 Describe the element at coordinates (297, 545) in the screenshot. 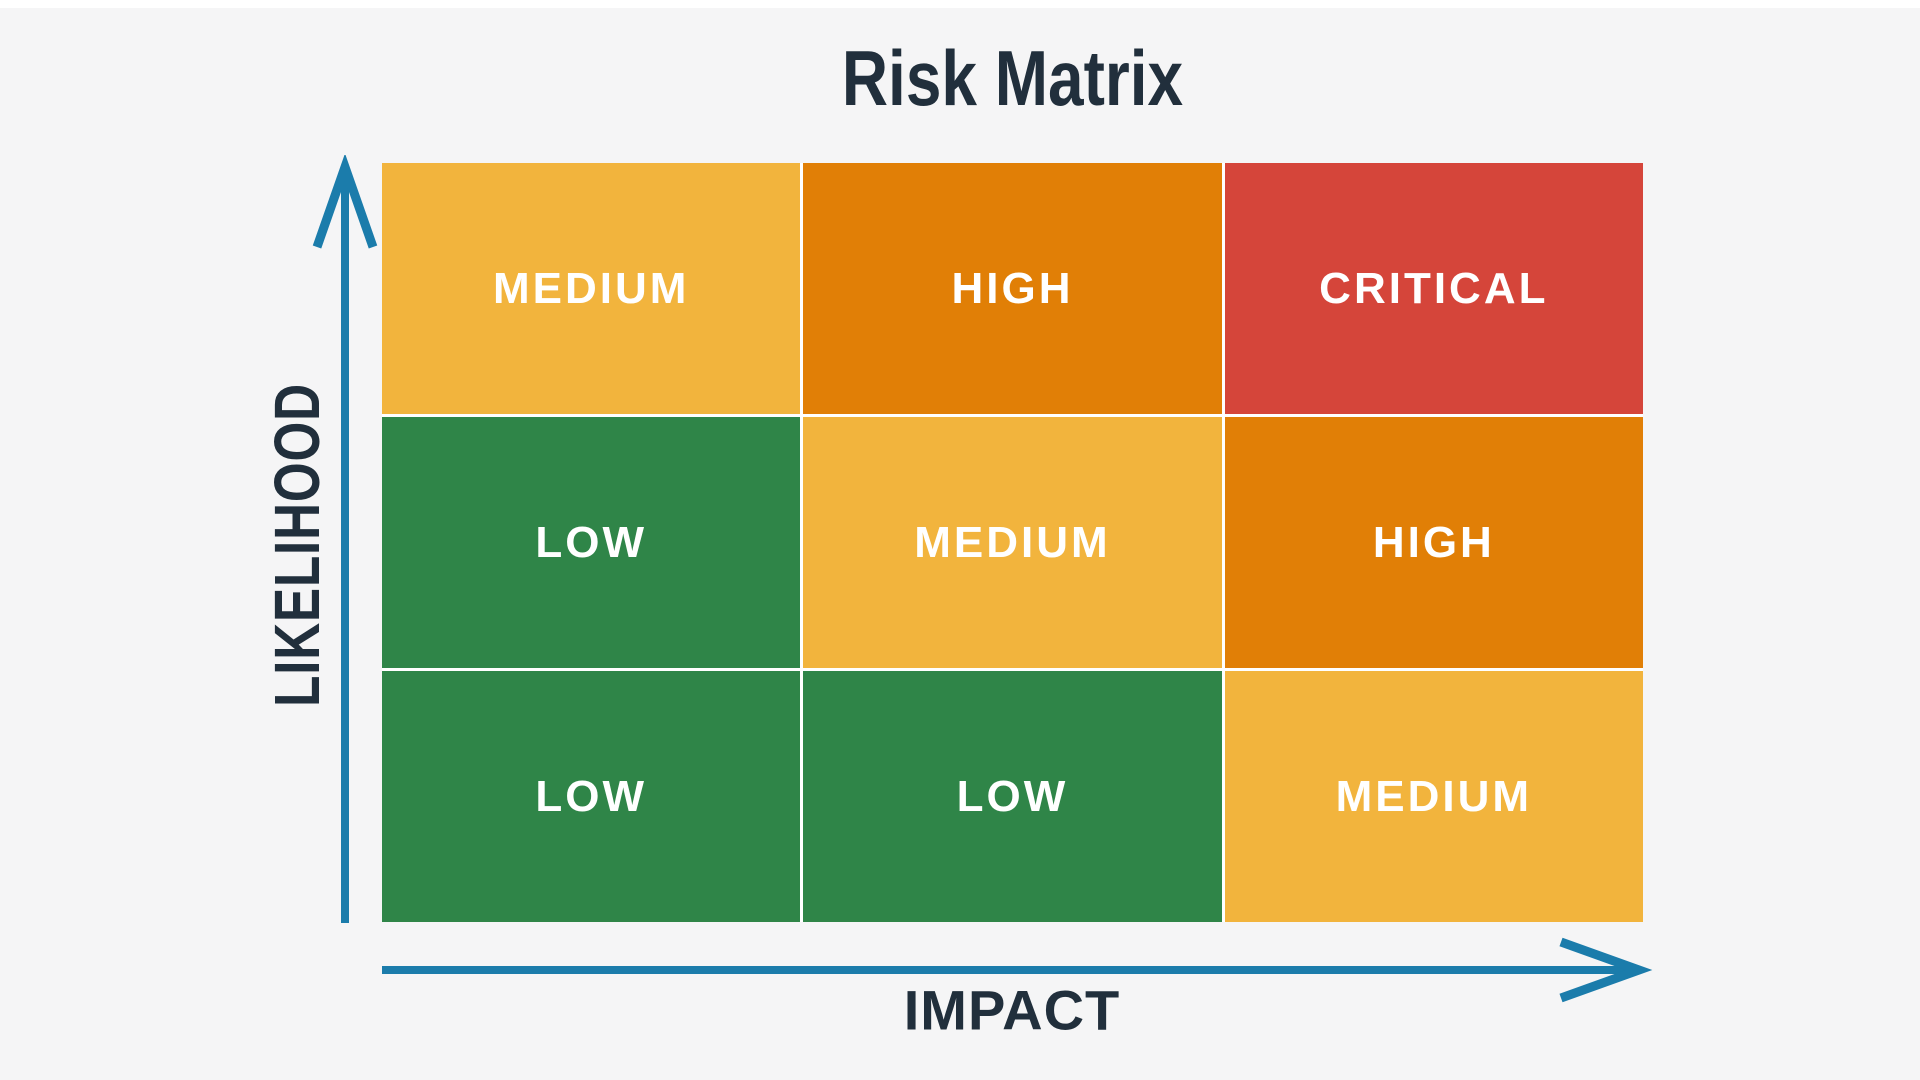

I see `y-axis-label: LIKELIHOOD` at that location.